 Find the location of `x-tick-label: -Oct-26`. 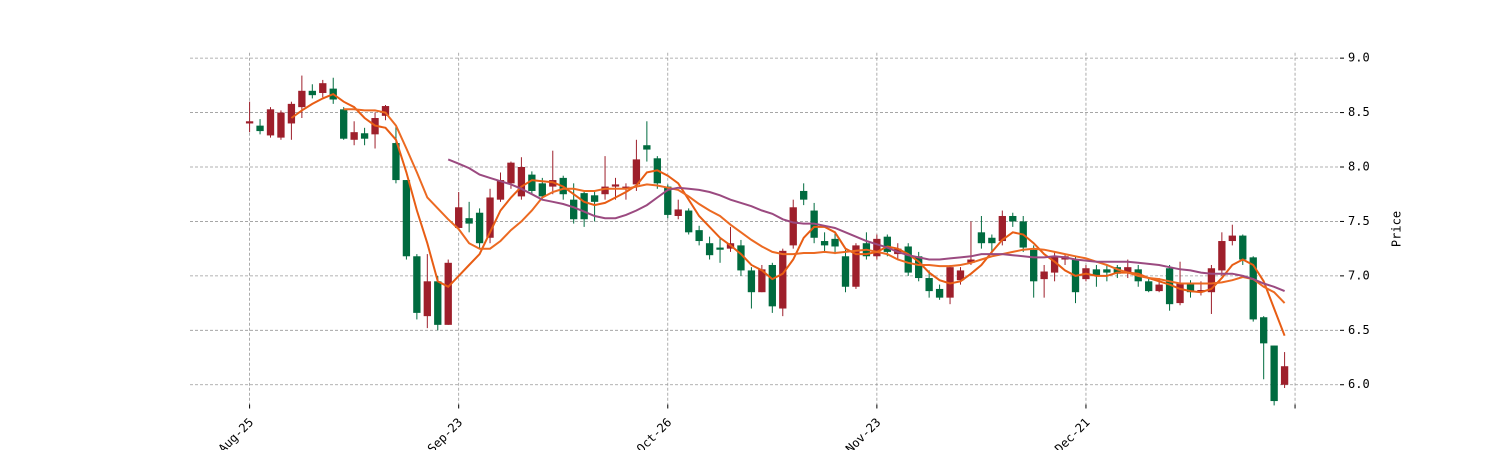

x-tick-label: -Oct-26 is located at coordinates (652, 432).